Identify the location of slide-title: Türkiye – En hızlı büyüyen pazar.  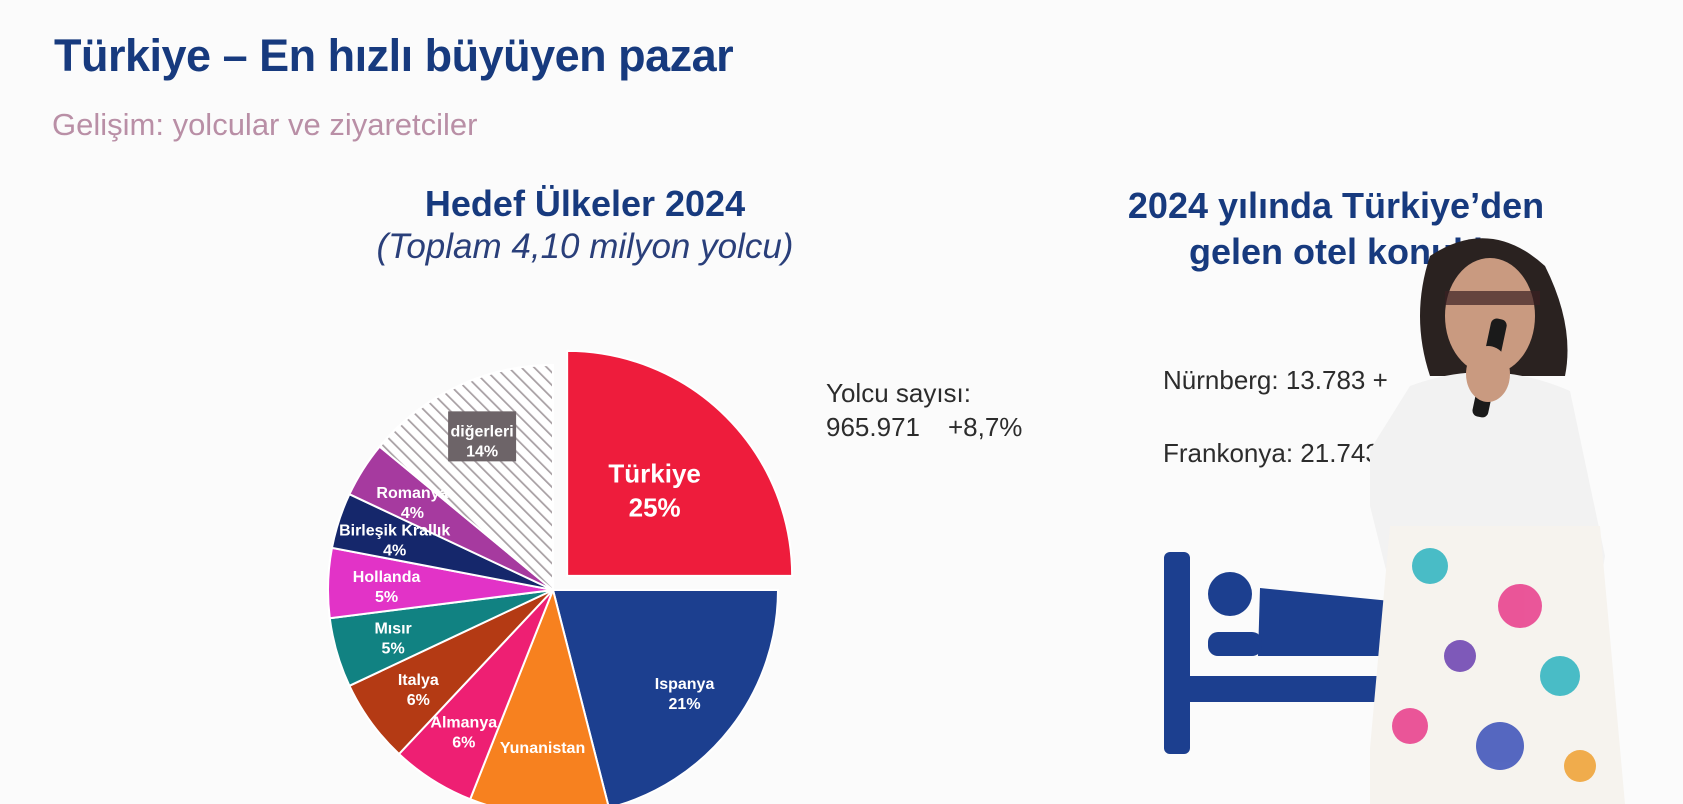
(394, 55).